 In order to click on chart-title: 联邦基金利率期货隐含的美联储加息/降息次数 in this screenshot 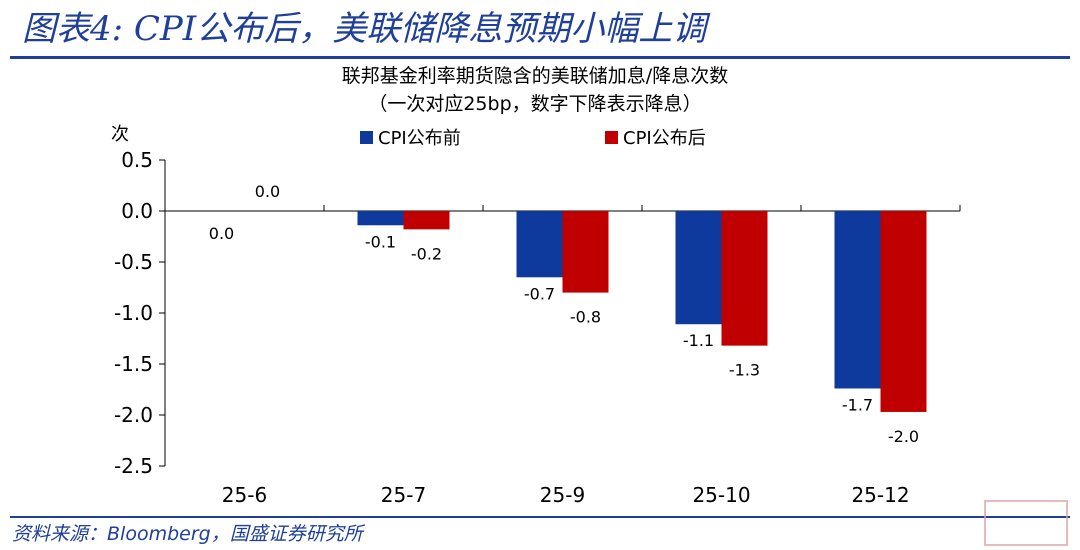, I will do `click(535, 76)`.